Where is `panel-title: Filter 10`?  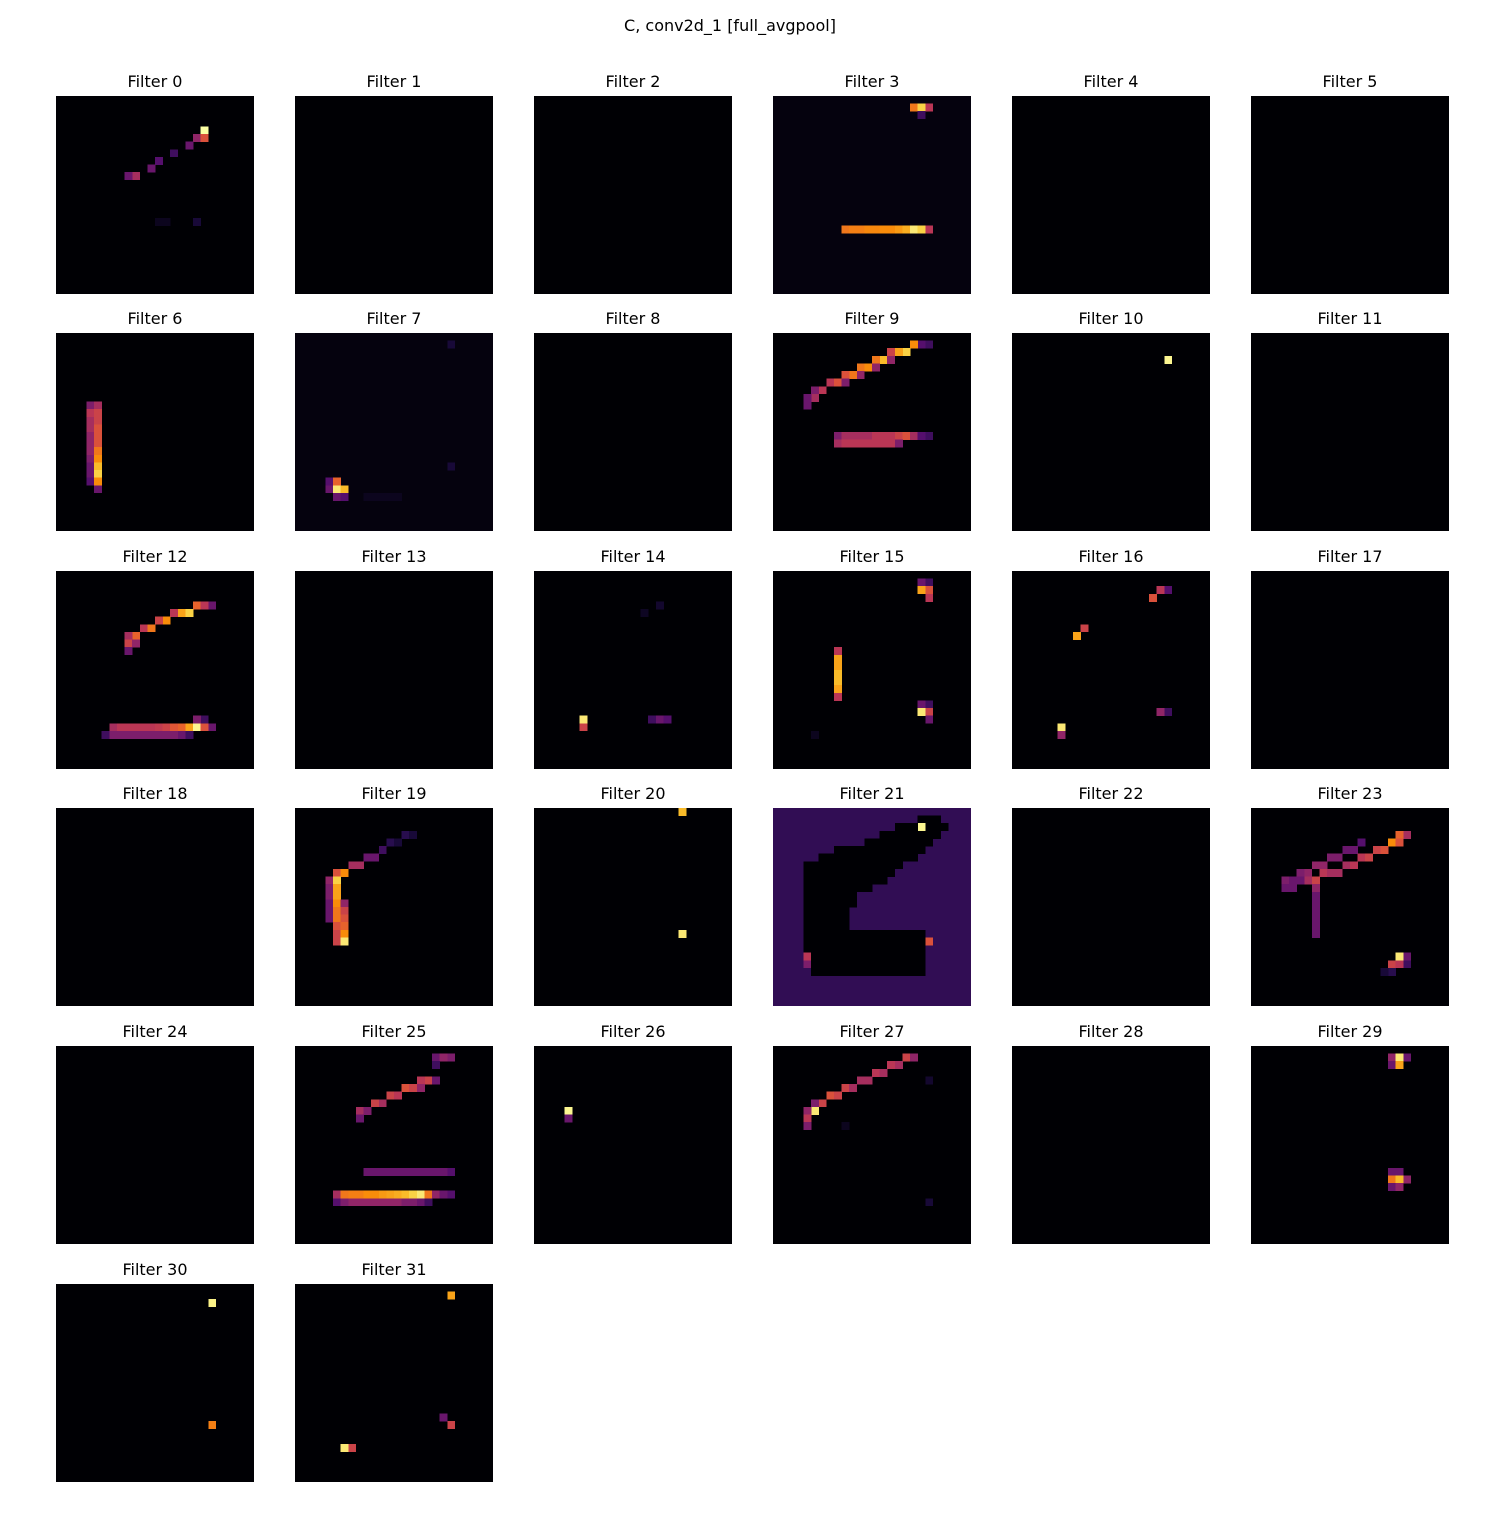 panel-title: Filter 10 is located at coordinates (1111, 318).